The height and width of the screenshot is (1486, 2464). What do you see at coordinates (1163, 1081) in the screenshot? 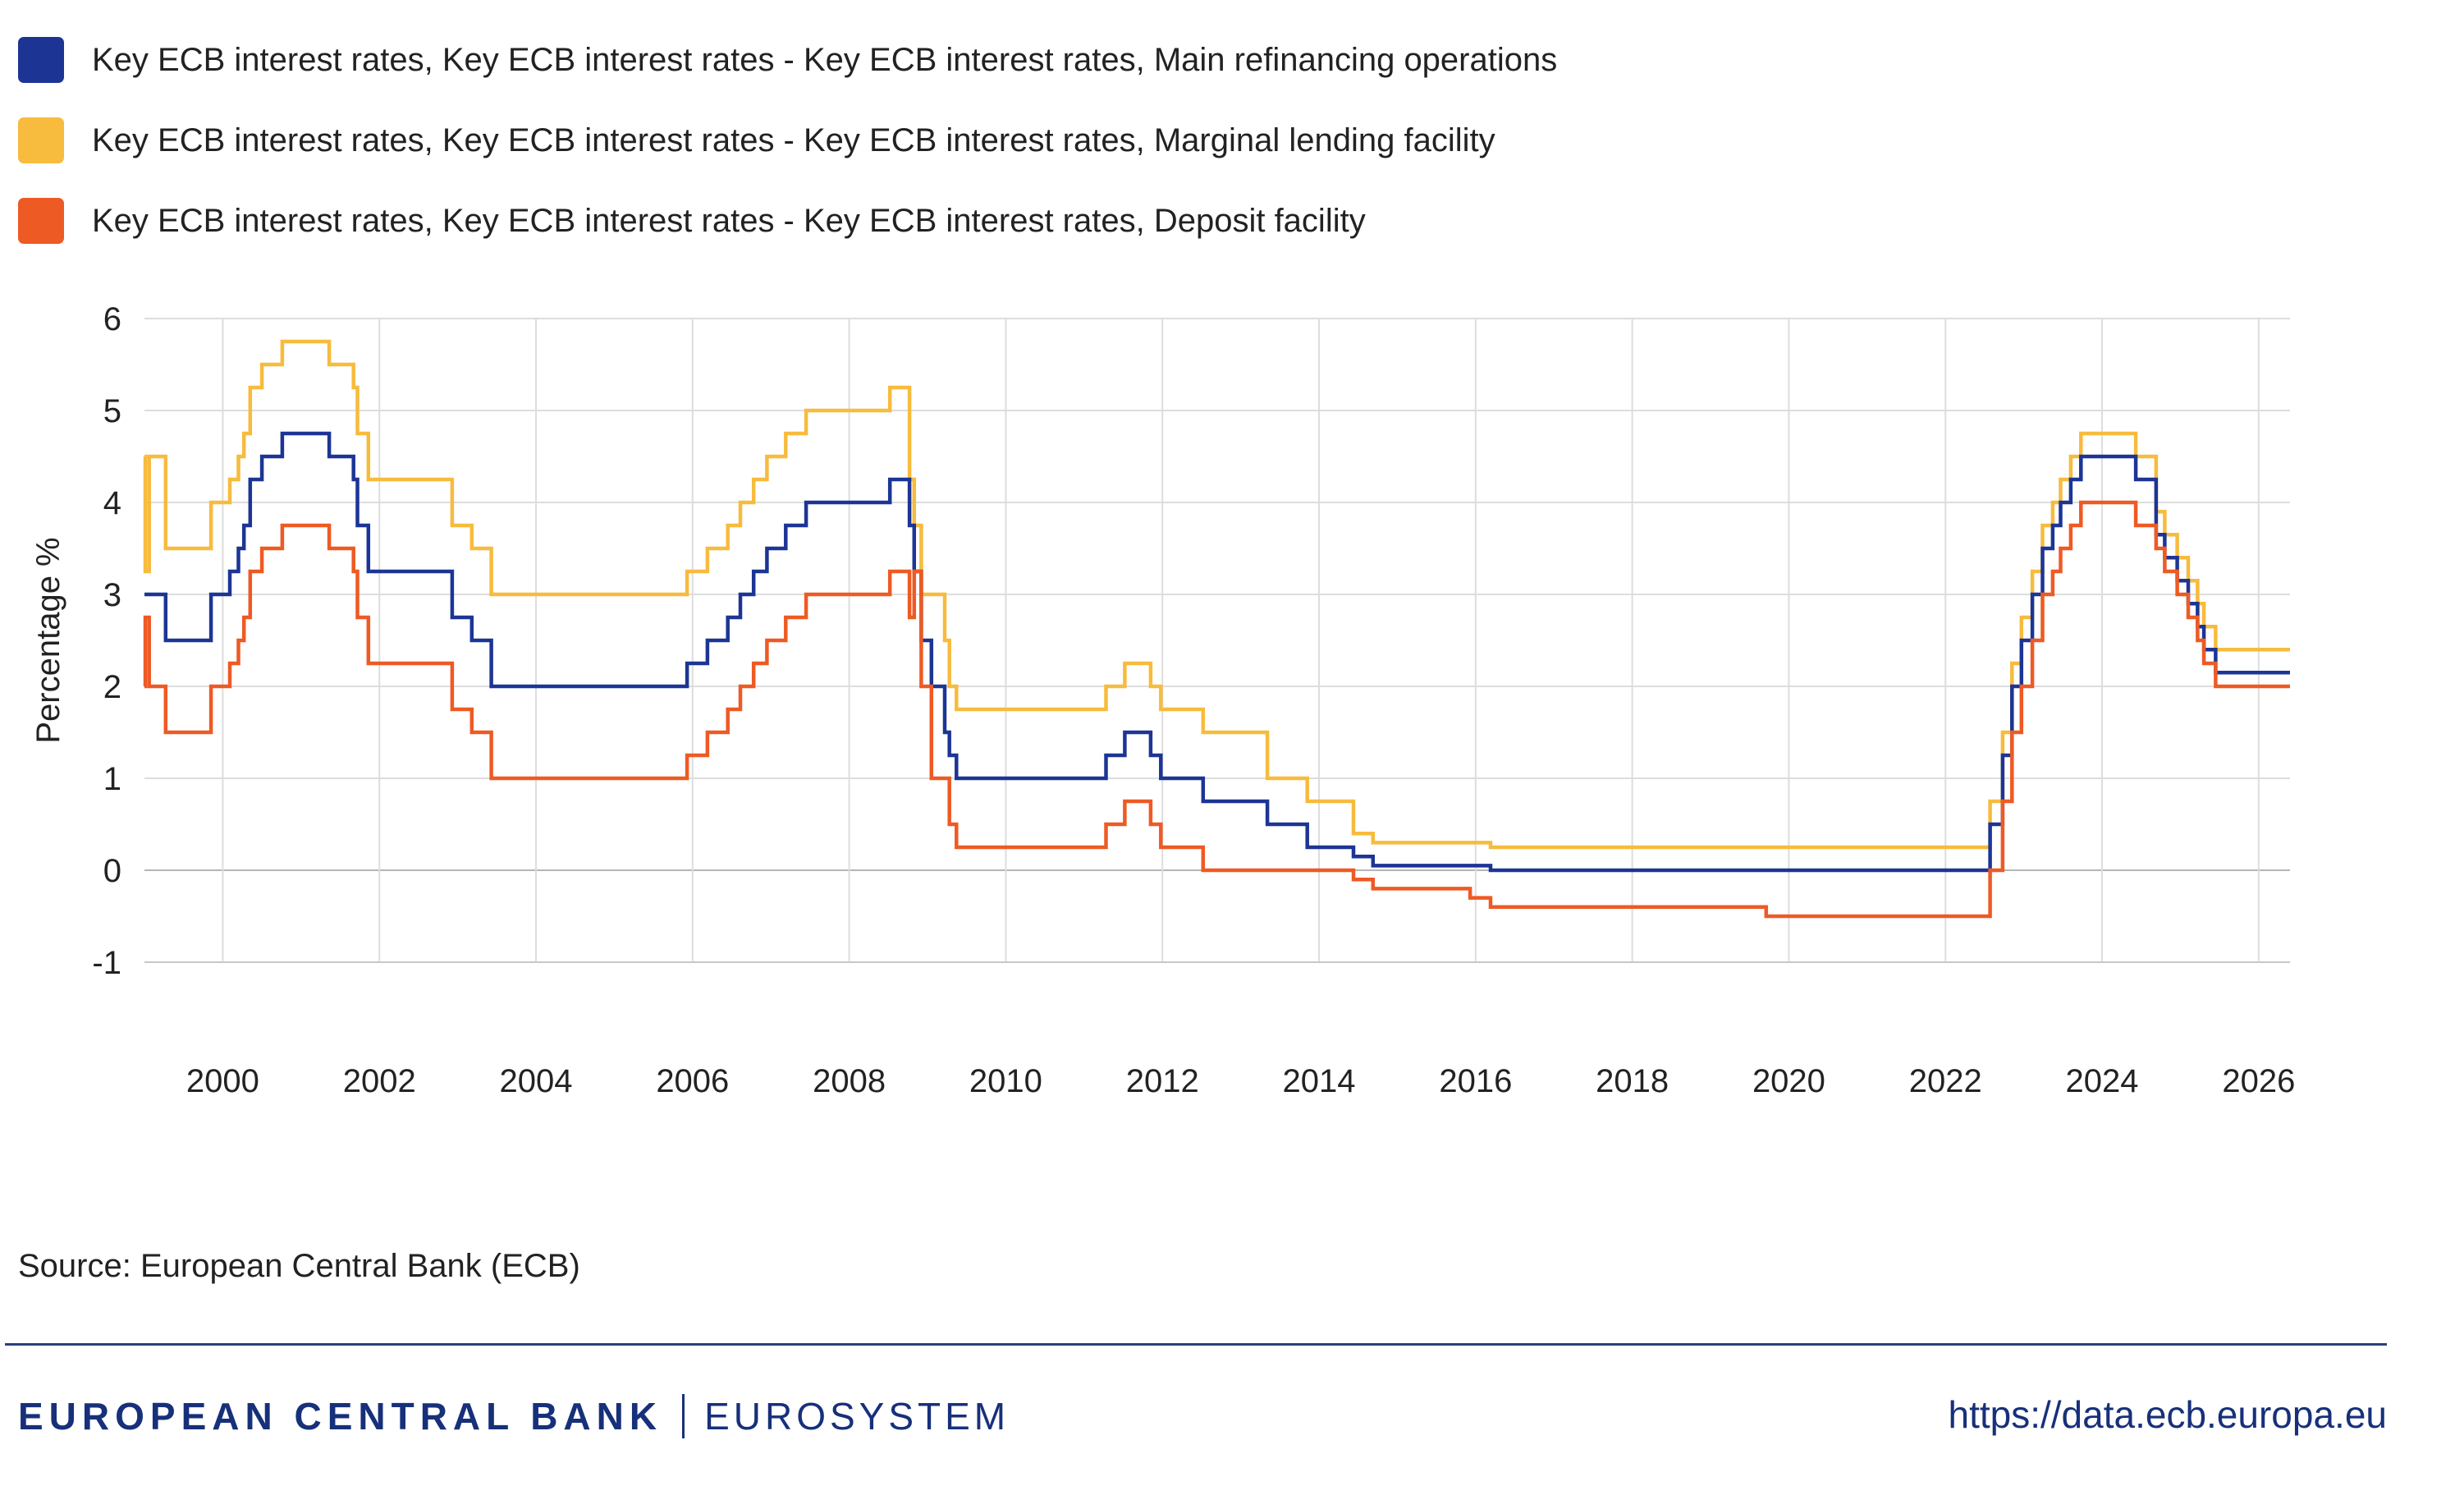
I see `x-tick-label: 2012` at bounding box center [1163, 1081].